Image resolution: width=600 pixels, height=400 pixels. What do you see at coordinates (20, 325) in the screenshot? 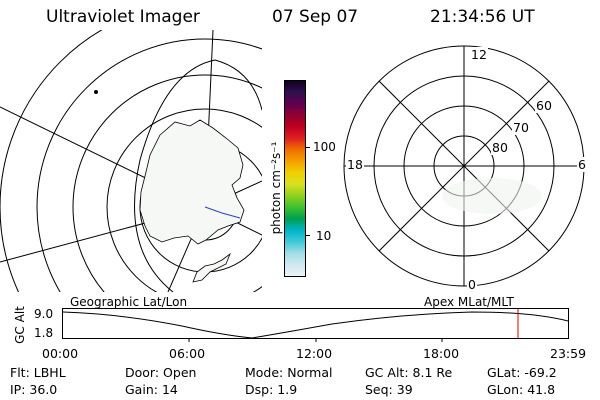
I see `gc-alt-axis-label: GC Alt` at bounding box center [20, 325].